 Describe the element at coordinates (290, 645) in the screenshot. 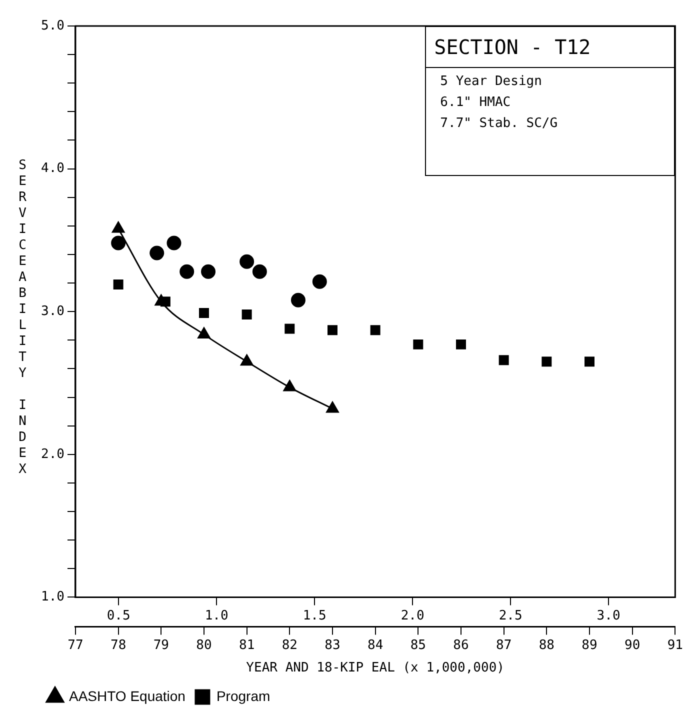

I see `x-tick-label: 82` at that location.